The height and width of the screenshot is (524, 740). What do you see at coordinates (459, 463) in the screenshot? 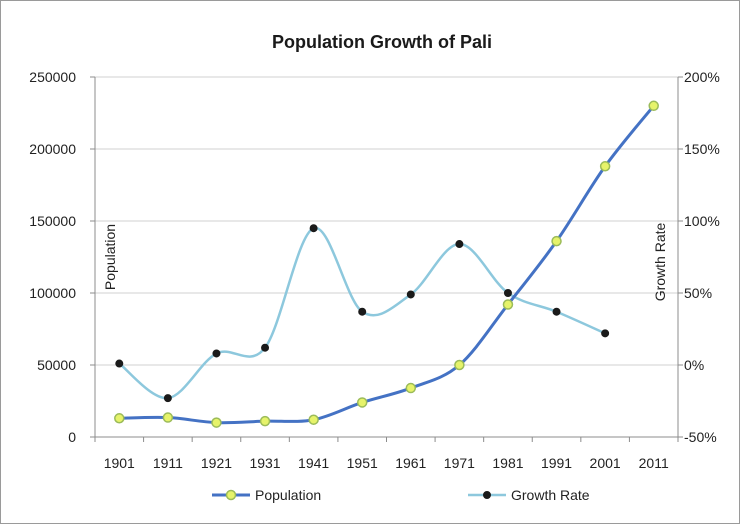
I see `x-tick-label: 1971` at bounding box center [459, 463].